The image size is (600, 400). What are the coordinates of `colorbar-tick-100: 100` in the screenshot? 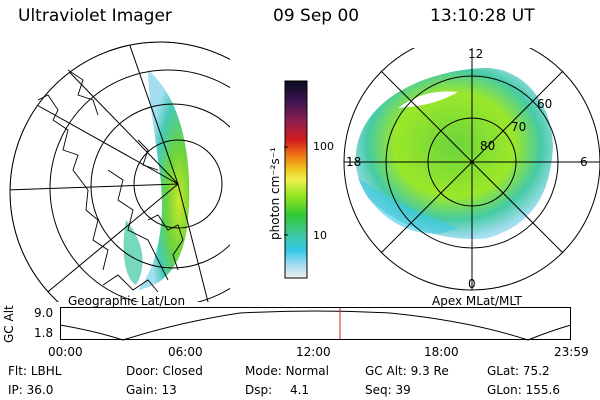 It's located at (323, 146).